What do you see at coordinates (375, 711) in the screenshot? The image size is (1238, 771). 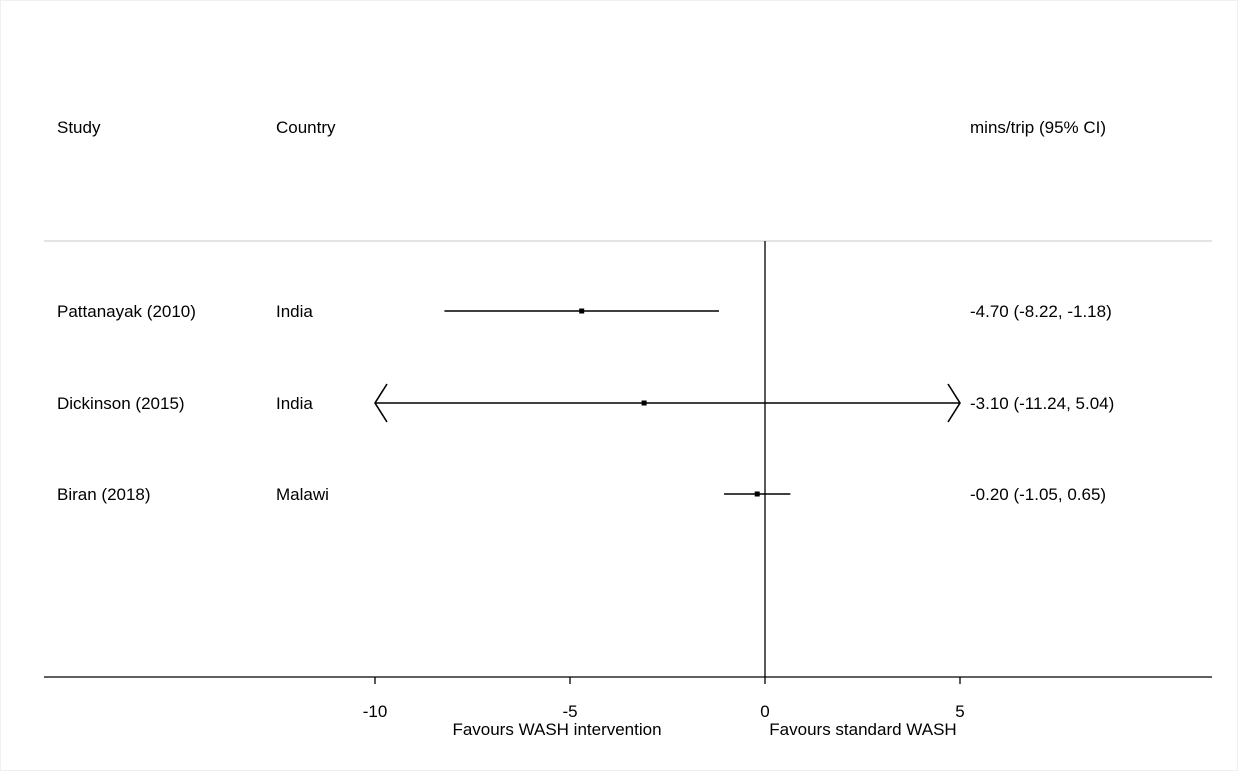 I see `x-tick-label: -10` at bounding box center [375, 711].